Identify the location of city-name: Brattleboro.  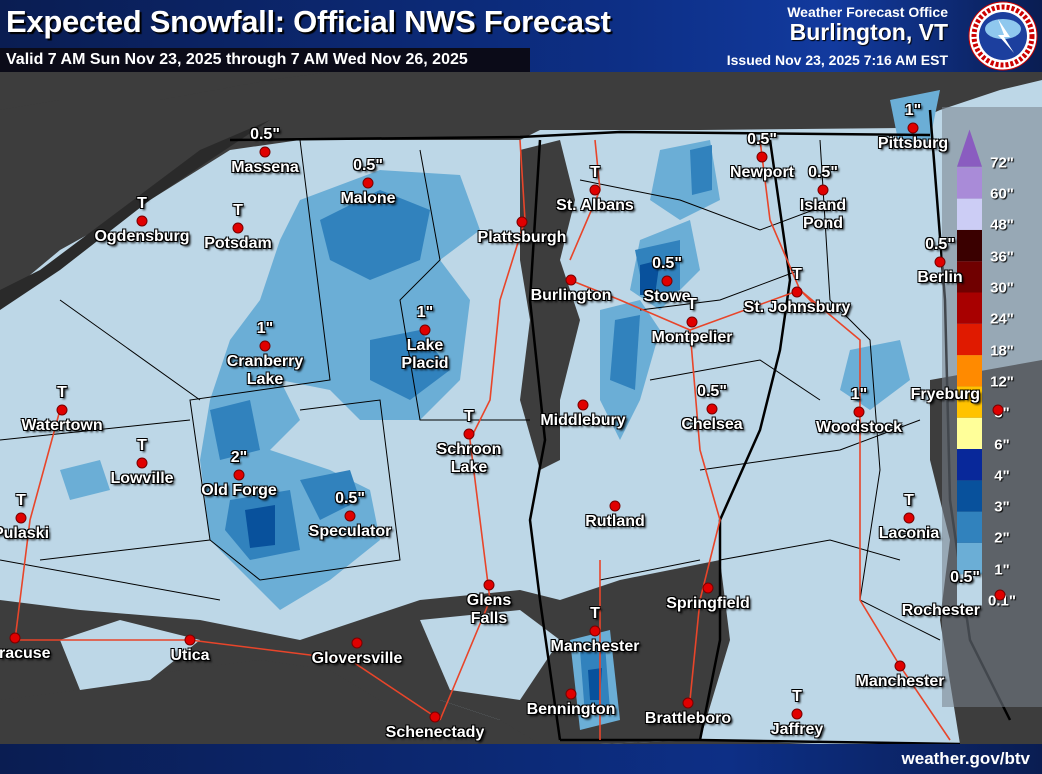
(688, 718).